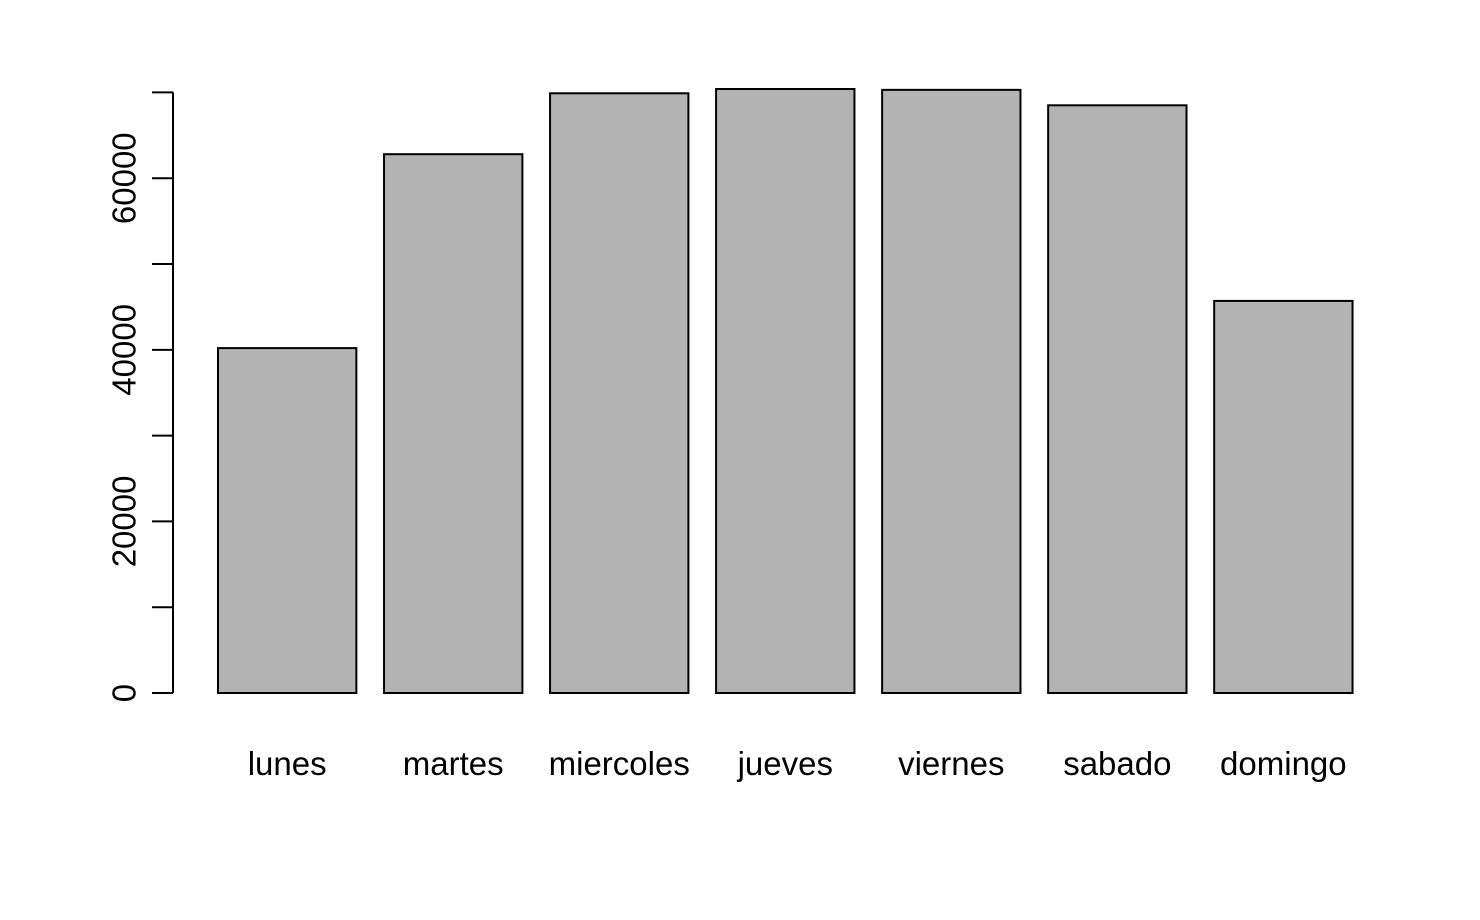 This screenshot has height=920, width=1480. I want to click on x-tick-label-domingo: domingo, so click(1283, 763).